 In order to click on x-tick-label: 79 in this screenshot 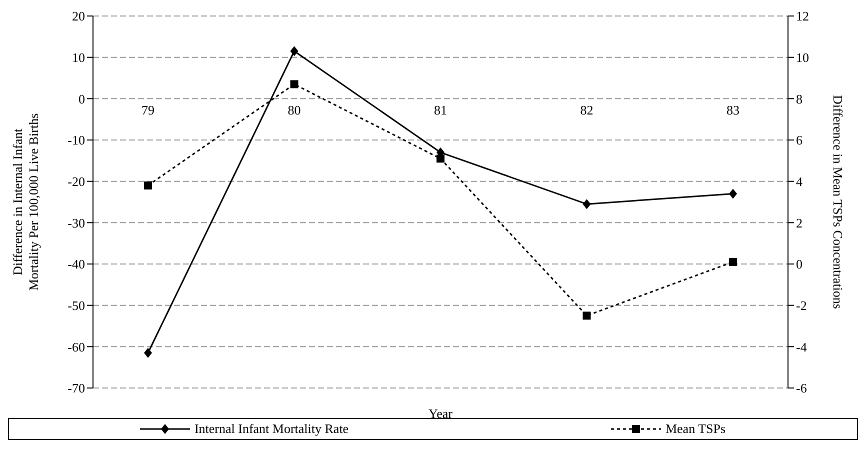, I will do `click(148, 110)`.